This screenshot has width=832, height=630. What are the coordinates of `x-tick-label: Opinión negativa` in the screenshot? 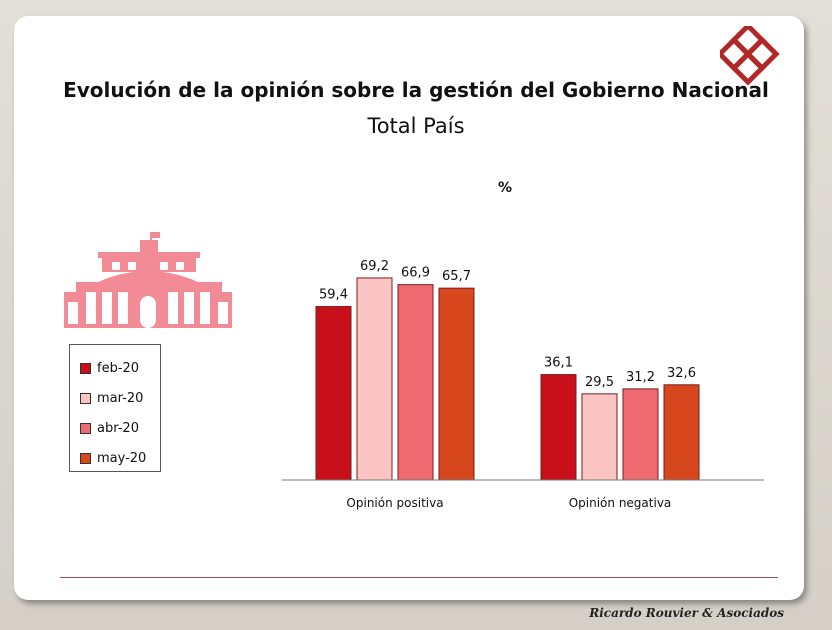 It's located at (620, 503).